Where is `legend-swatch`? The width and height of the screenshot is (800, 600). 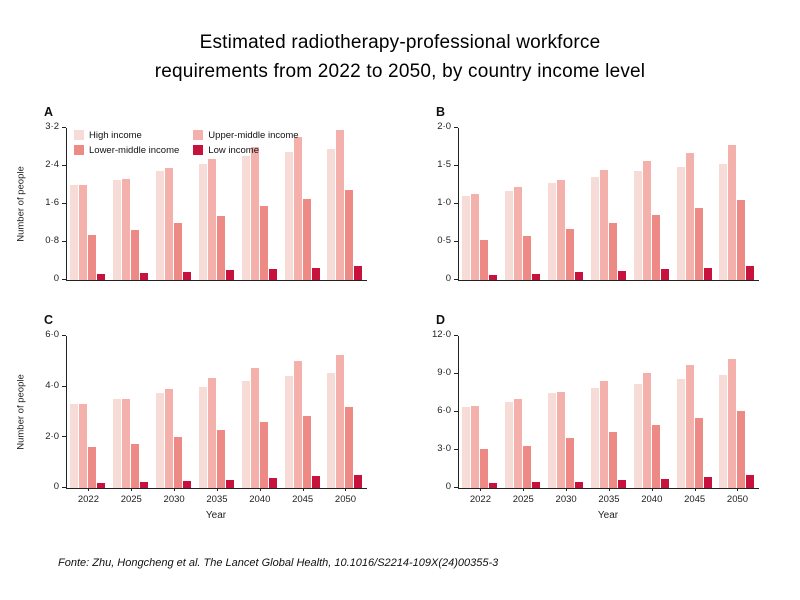 legend-swatch is located at coordinates (198, 135).